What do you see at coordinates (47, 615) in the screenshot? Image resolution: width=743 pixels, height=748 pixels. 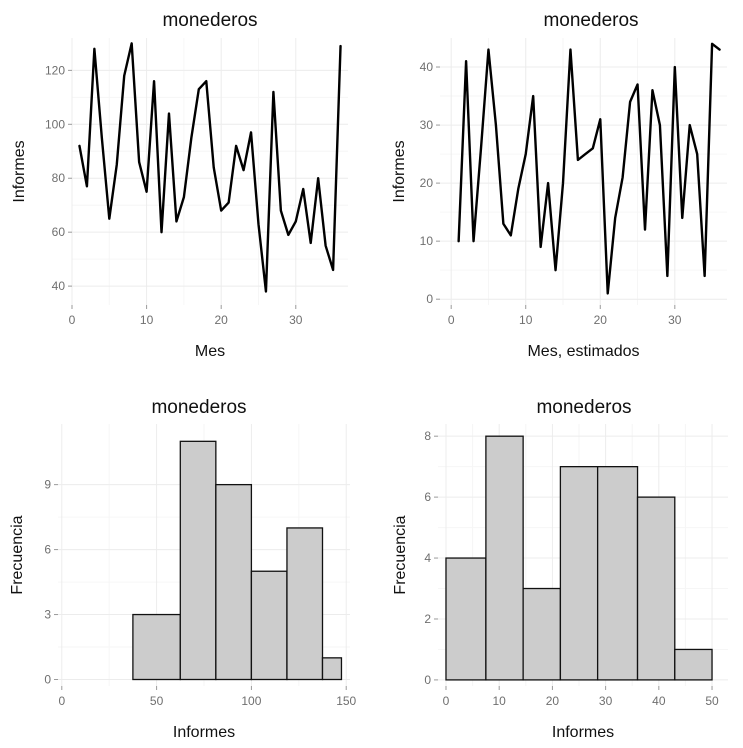 I see `y-tick-label: 3` at bounding box center [47, 615].